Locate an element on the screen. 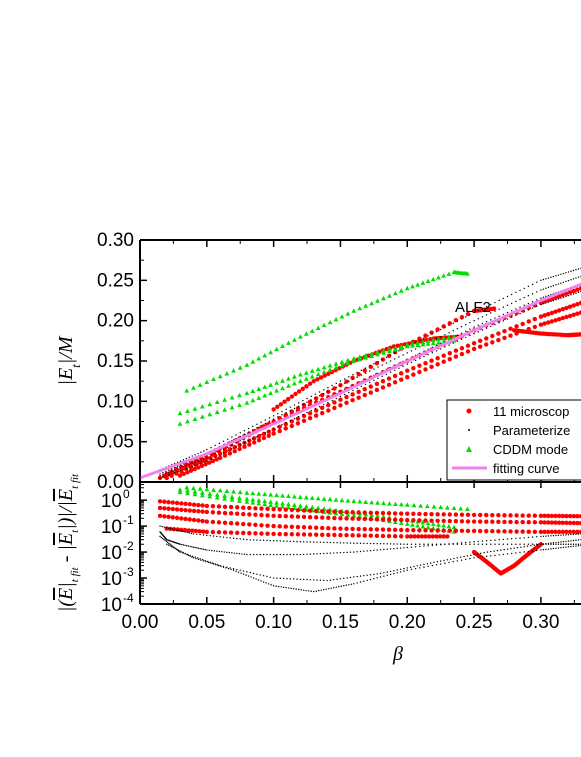  bottom-x-tick-label: 0.15 is located at coordinates (340, 622).